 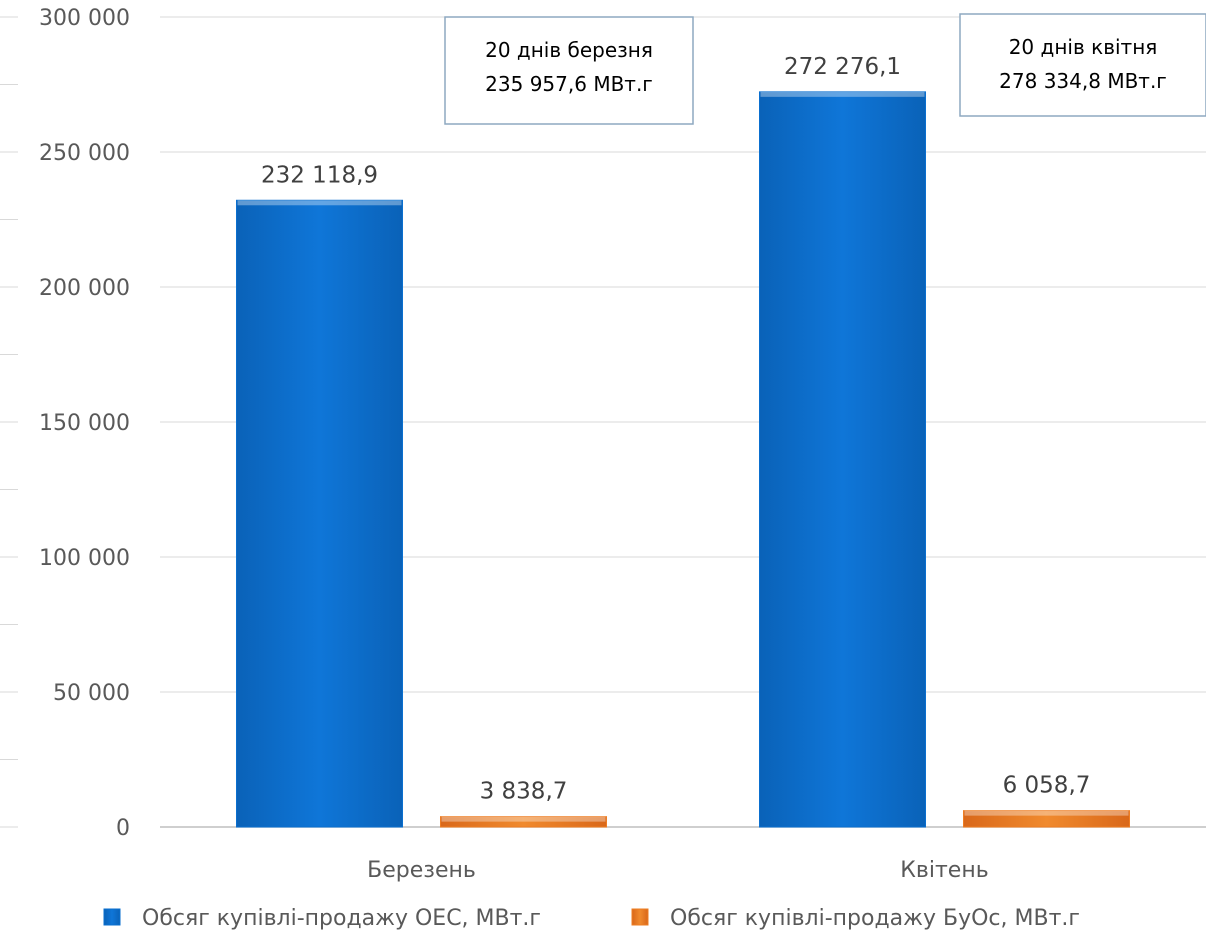 I want to click on data-label: 232 118,9, so click(x=319, y=175).